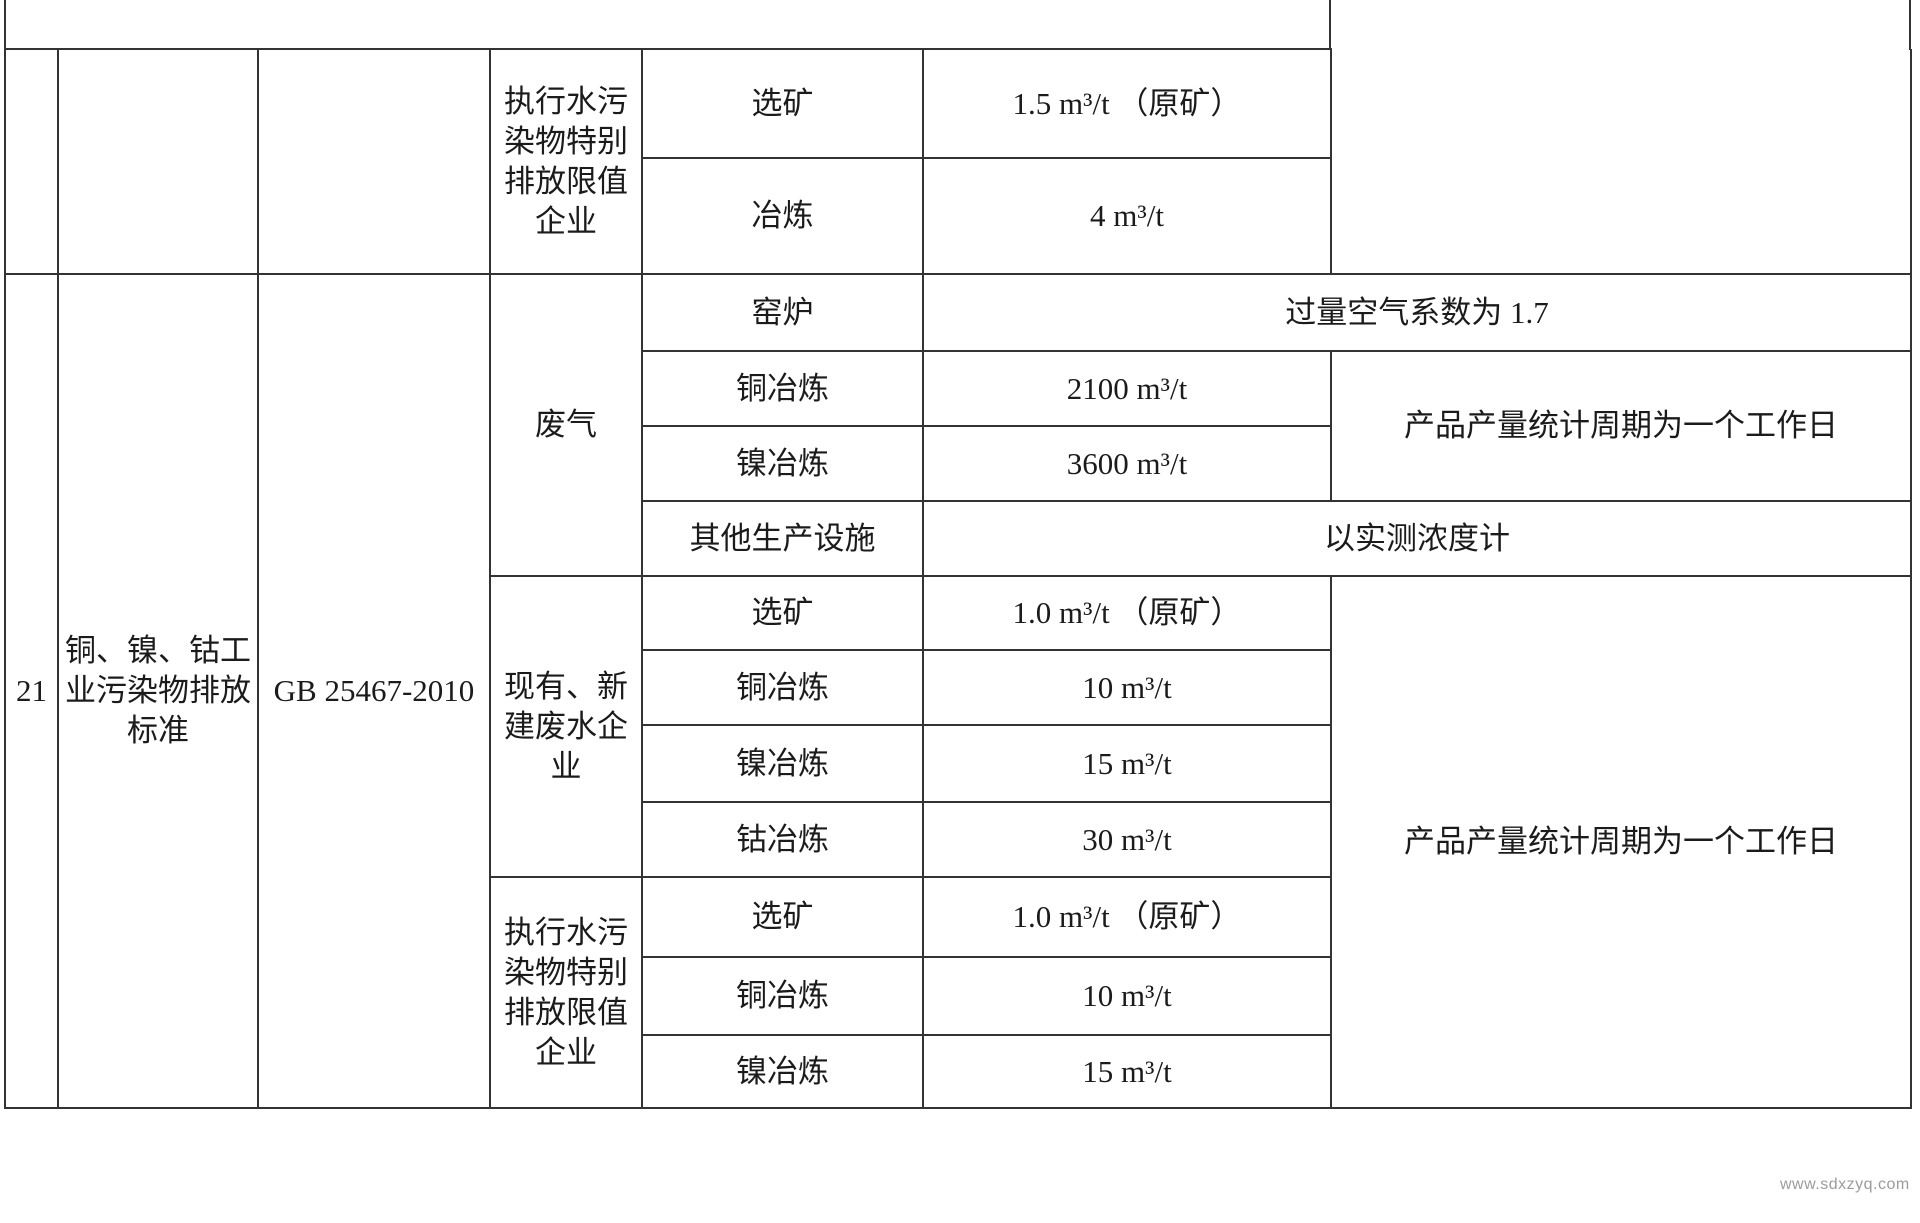  I want to click on value-cell: 4 m³/t, so click(1127, 216).